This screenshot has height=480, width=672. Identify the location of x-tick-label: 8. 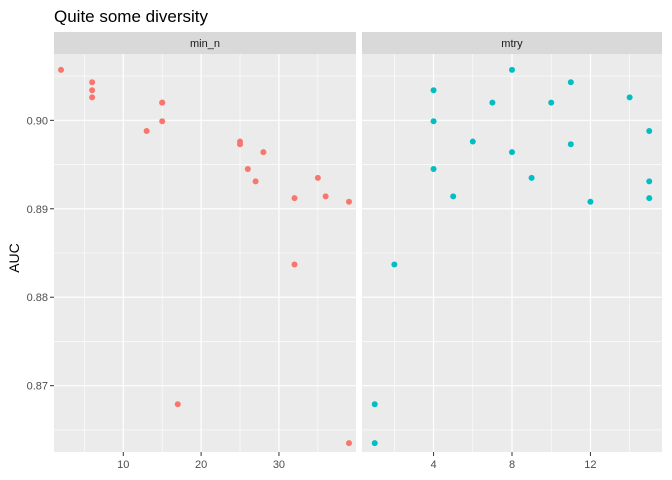
(512, 465).